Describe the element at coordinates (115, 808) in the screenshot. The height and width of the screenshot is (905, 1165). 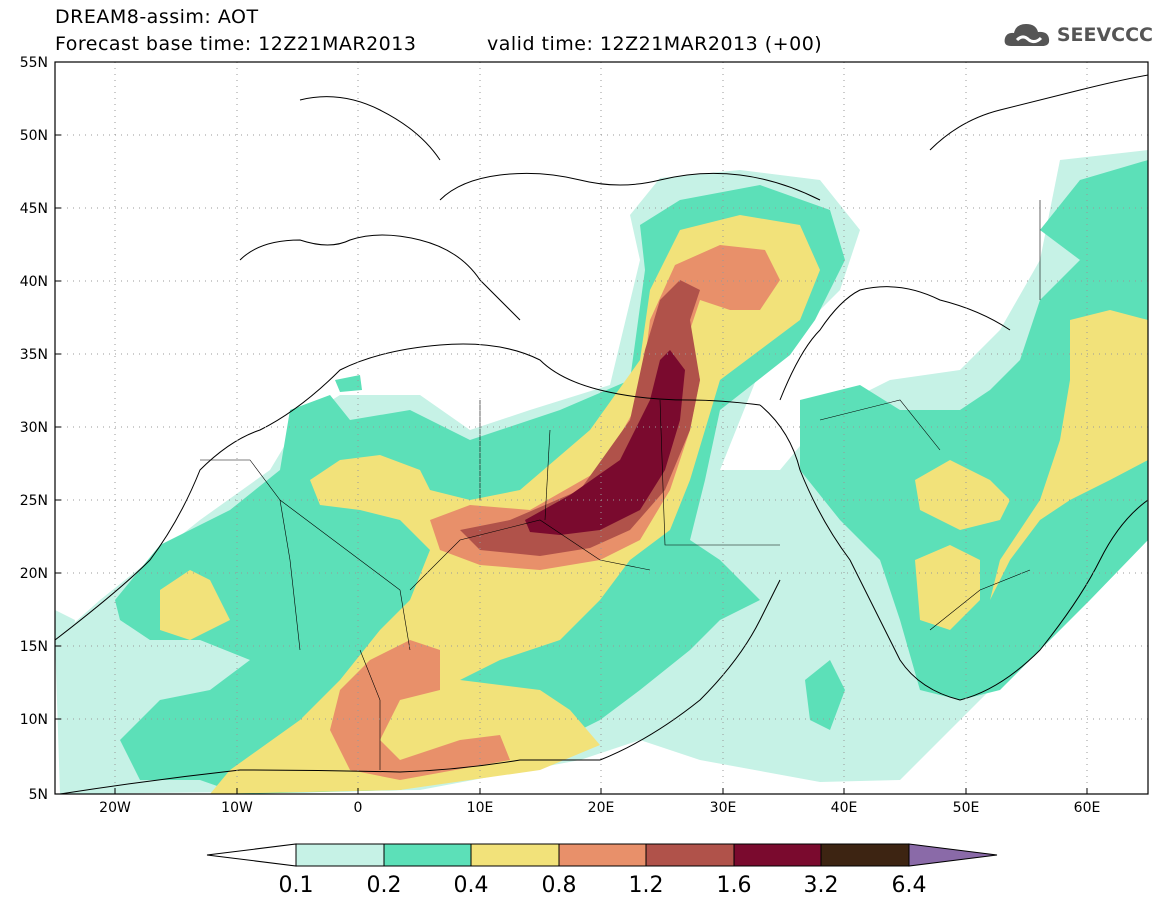
I see `lon-label: 20W` at that location.